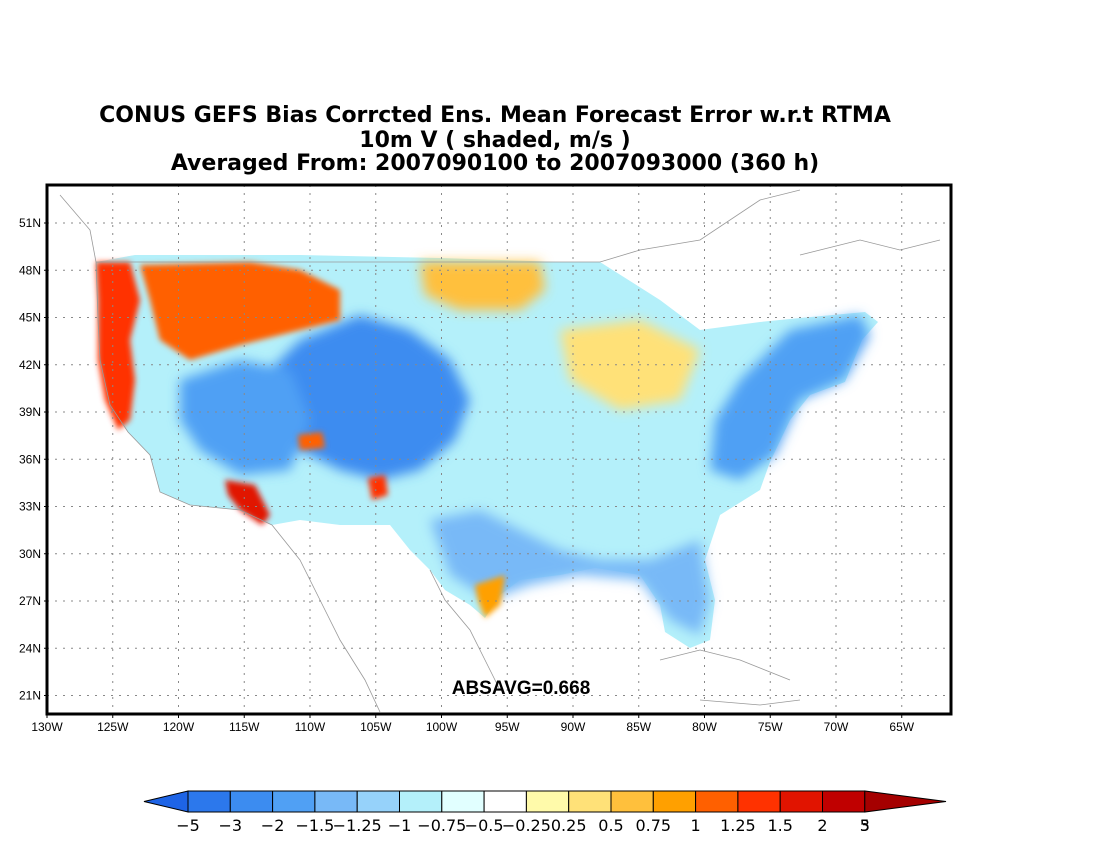  What do you see at coordinates (30, 601) in the screenshot?
I see `lat-label: 27N` at bounding box center [30, 601].